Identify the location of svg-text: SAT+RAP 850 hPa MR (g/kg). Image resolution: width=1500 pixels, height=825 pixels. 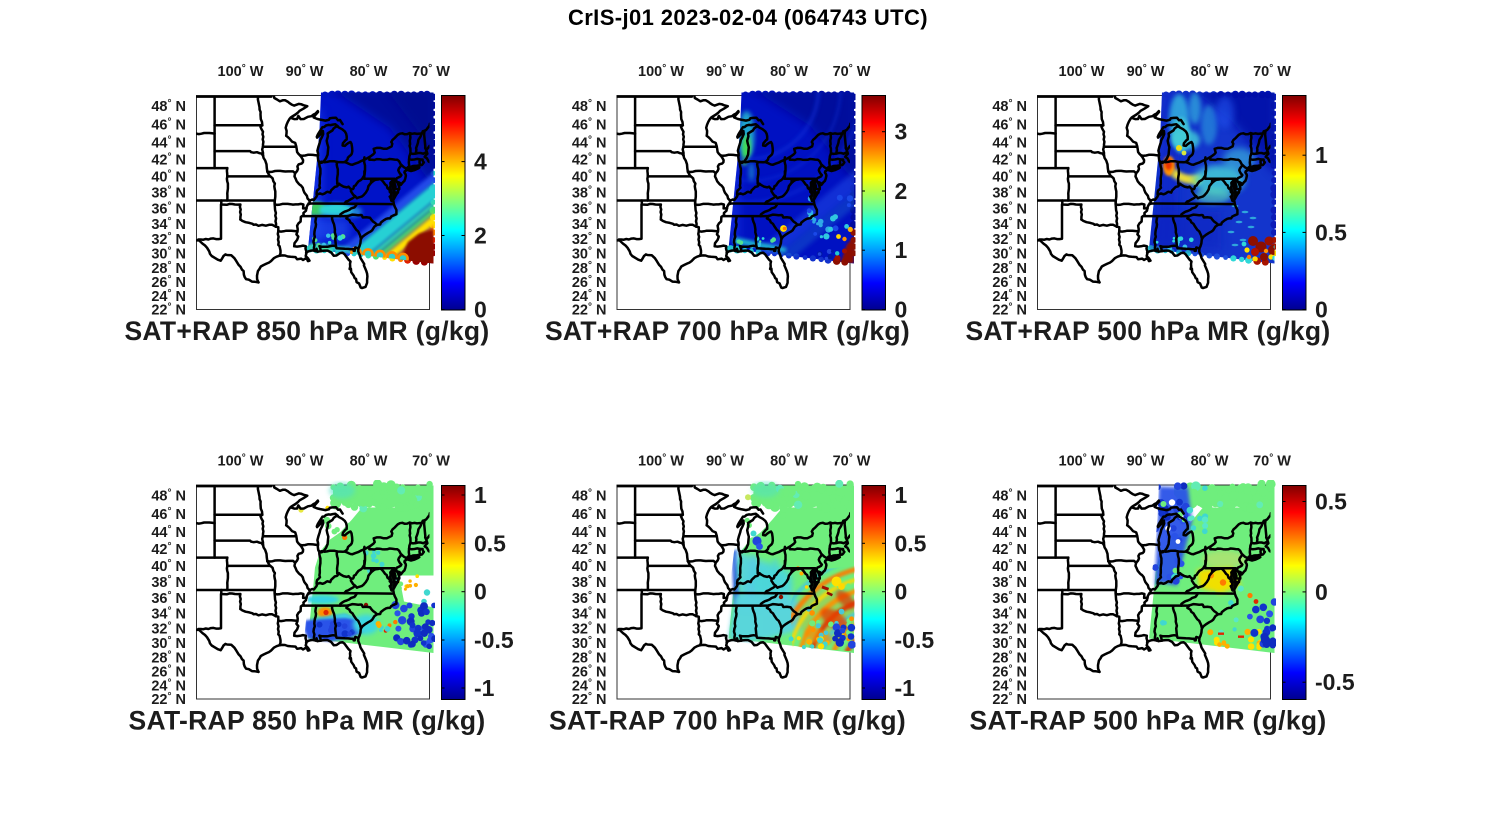
(306, 331).